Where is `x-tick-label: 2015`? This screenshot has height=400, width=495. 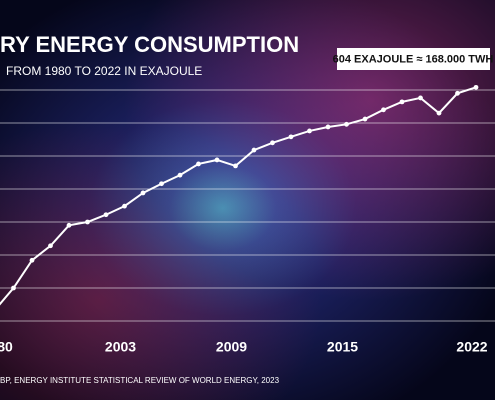
x-tick-label: 2015 is located at coordinates (342, 347).